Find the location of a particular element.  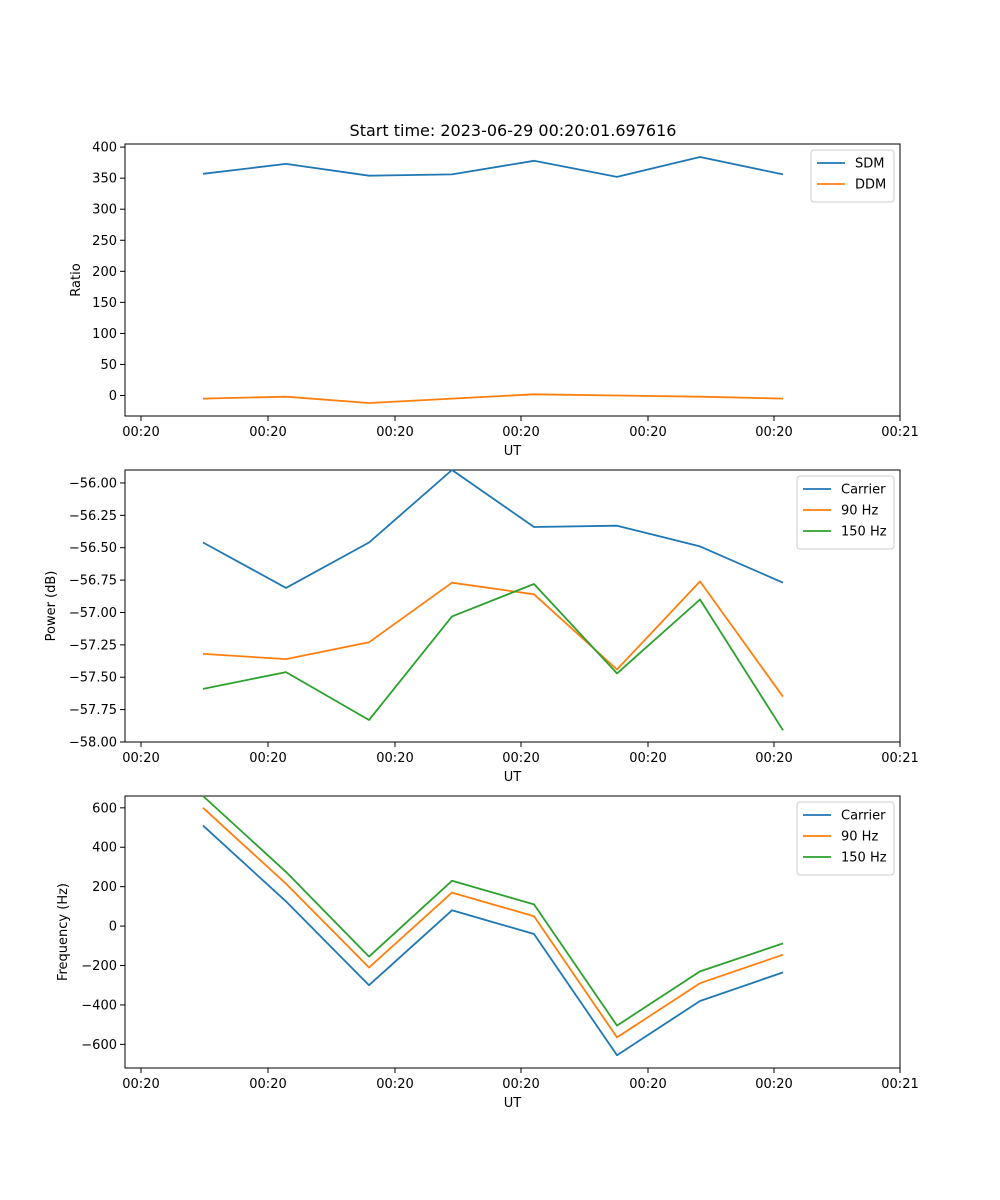

series-line-ddm is located at coordinates (493, 398).